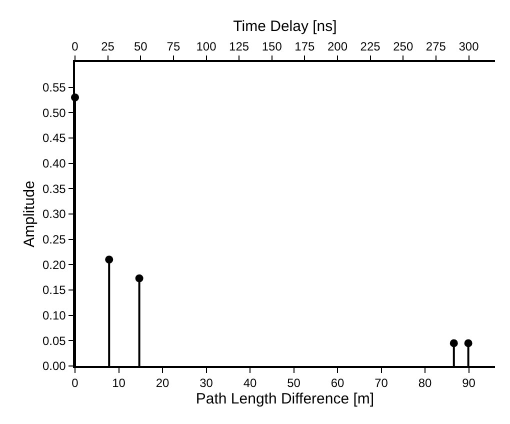  Describe the element at coordinates (54, 239) in the screenshot. I see `y-tick-label: 0.25` at that location.